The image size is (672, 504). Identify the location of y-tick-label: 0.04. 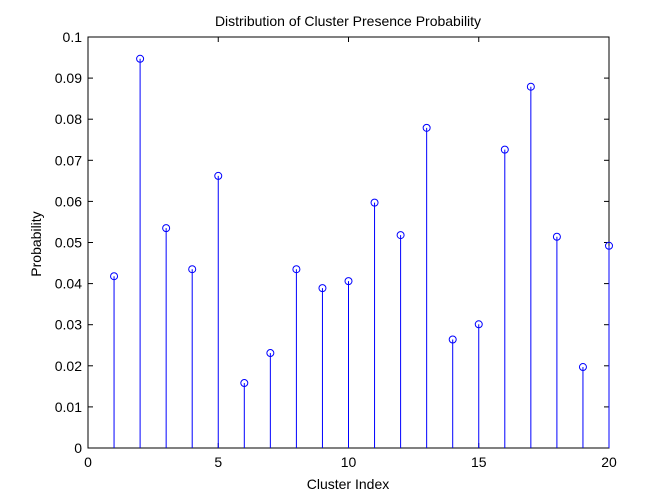
(68, 284).